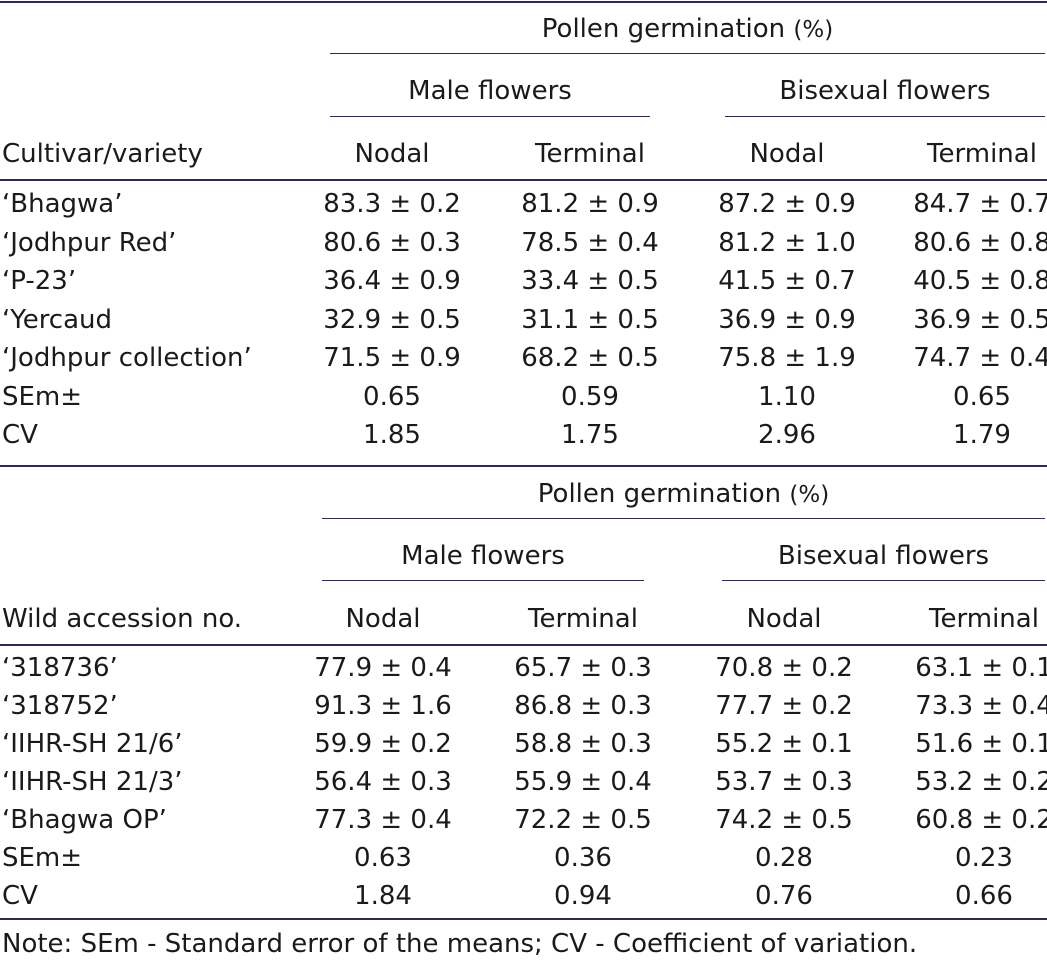  I want to click on section1-group-male: Male flowers, so click(490, 91).